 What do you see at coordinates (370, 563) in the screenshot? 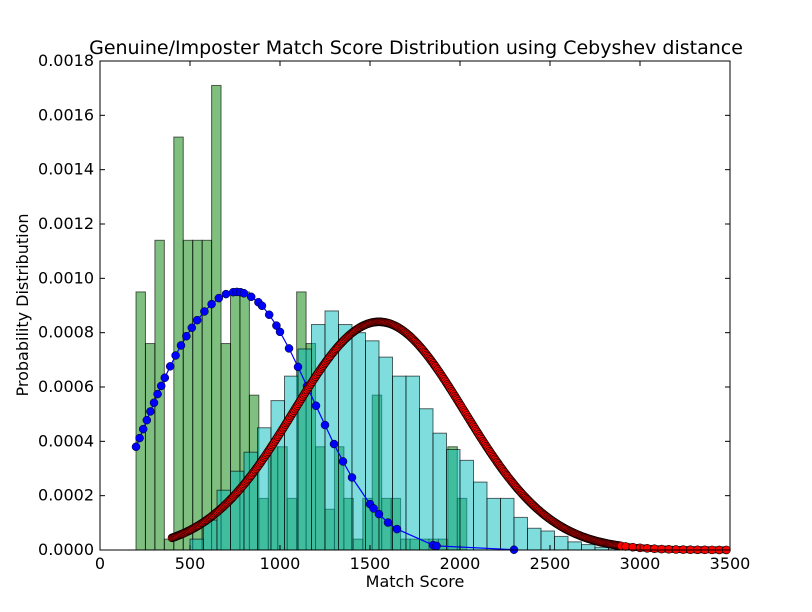
I see `x-tick-label: 1500` at bounding box center [370, 563].